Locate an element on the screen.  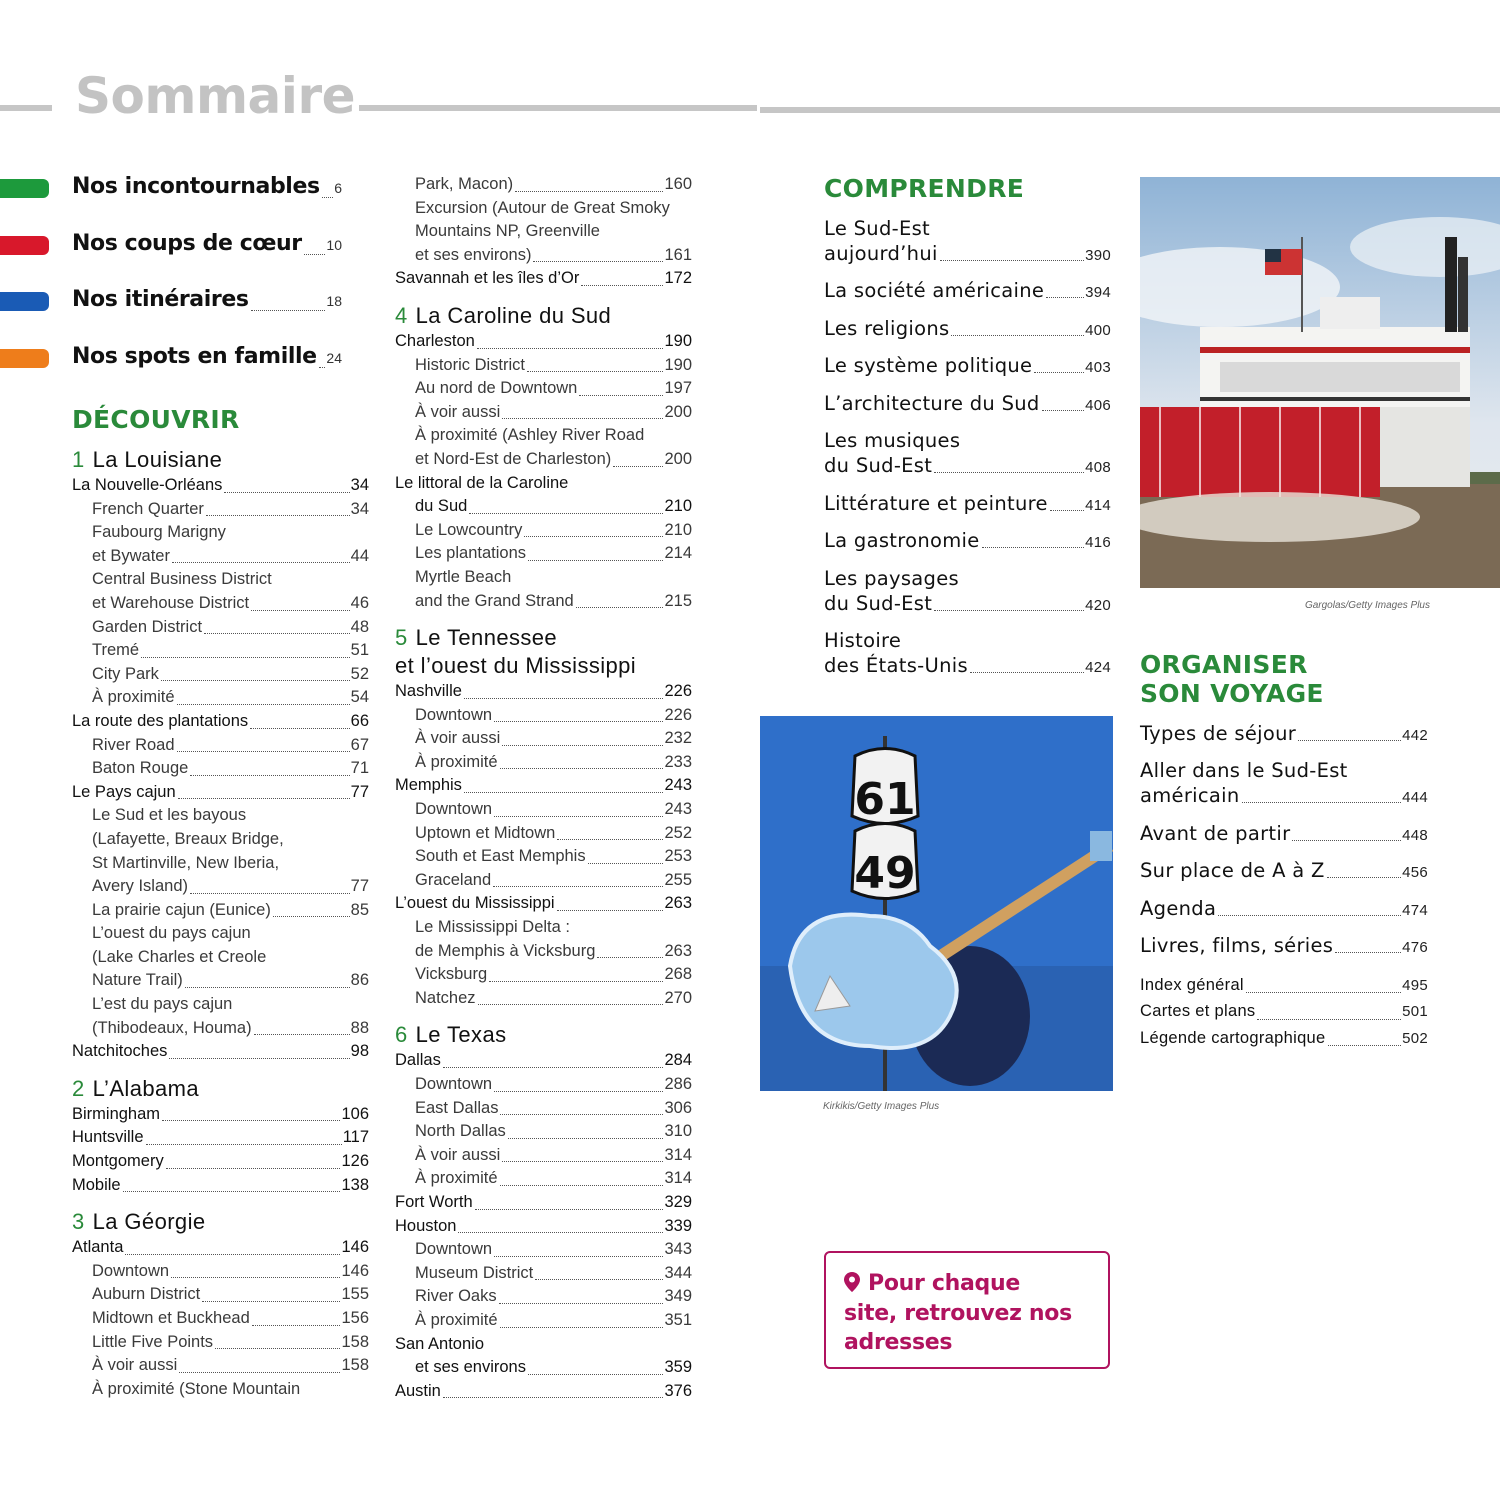
toc-entry-highlight: Nos itinéraires 18 is located at coordinates (207, 301).